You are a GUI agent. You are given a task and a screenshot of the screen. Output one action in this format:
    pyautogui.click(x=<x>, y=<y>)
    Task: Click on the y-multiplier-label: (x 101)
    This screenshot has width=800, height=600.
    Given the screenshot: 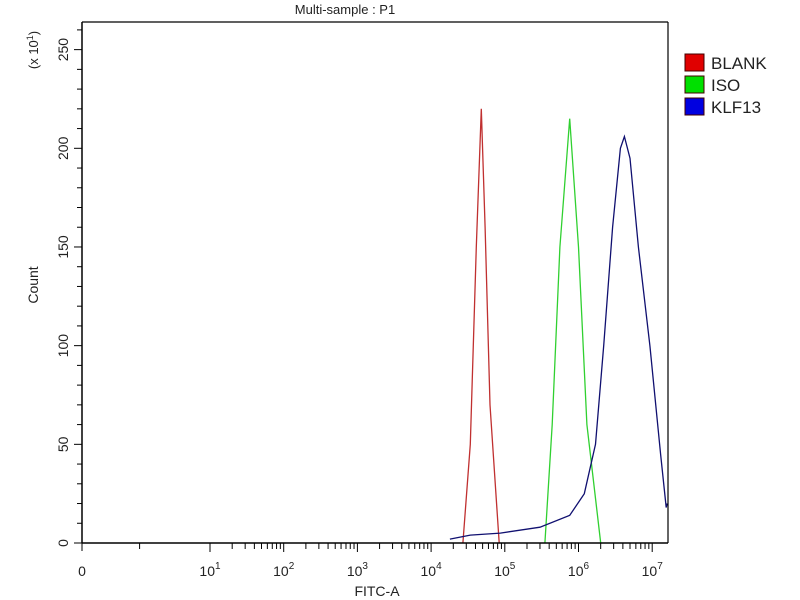 What is the action you would take?
    pyautogui.click(x=33, y=50)
    